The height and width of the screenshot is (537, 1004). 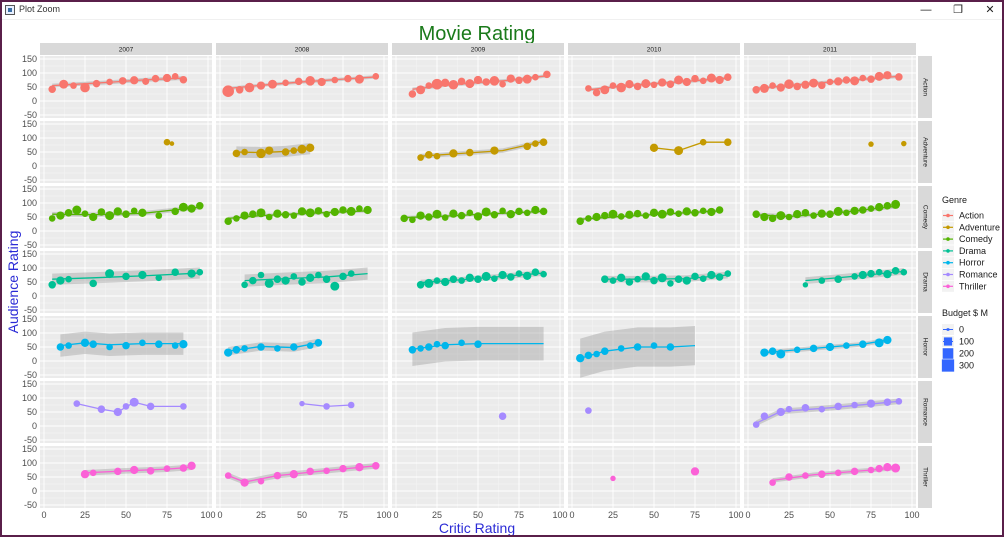 What do you see at coordinates (990, 10) in the screenshot?
I see `close-button: ✕` at bounding box center [990, 10].